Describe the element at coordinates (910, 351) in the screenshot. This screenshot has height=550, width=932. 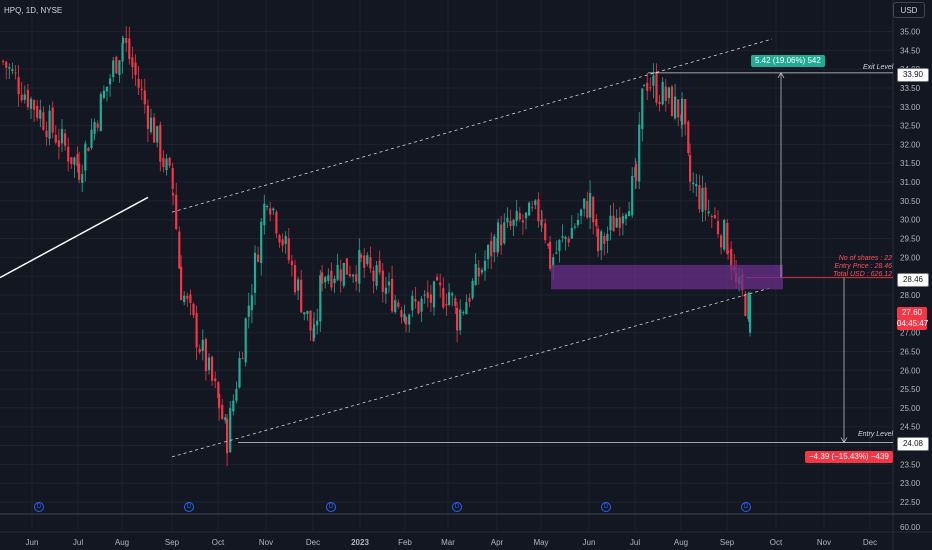
I see `y-tick-label: 26.50` at that location.